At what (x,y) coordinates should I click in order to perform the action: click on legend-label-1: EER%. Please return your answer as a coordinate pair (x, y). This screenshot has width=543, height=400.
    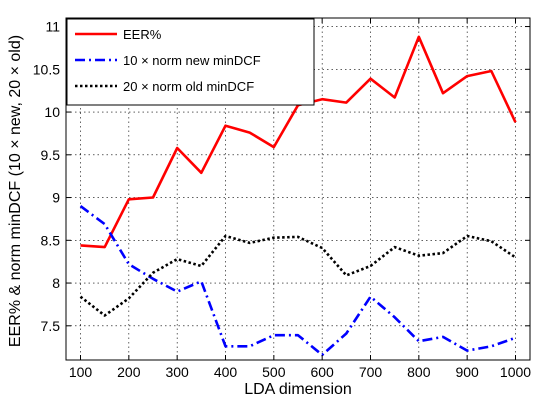
    Looking at the image, I should click on (142, 34).